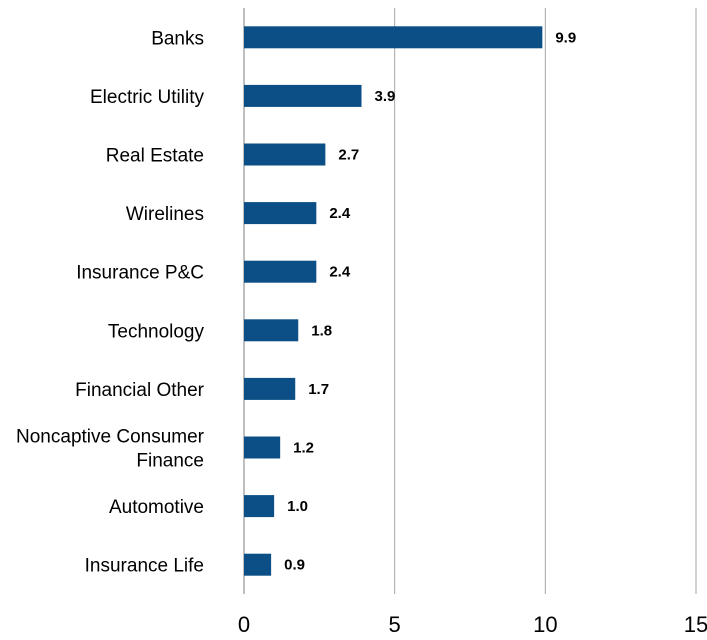 The image size is (707, 640). Describe the element at coordinates (395, 624) in the screenshot. I see `x-tick-label: 5` at that location.